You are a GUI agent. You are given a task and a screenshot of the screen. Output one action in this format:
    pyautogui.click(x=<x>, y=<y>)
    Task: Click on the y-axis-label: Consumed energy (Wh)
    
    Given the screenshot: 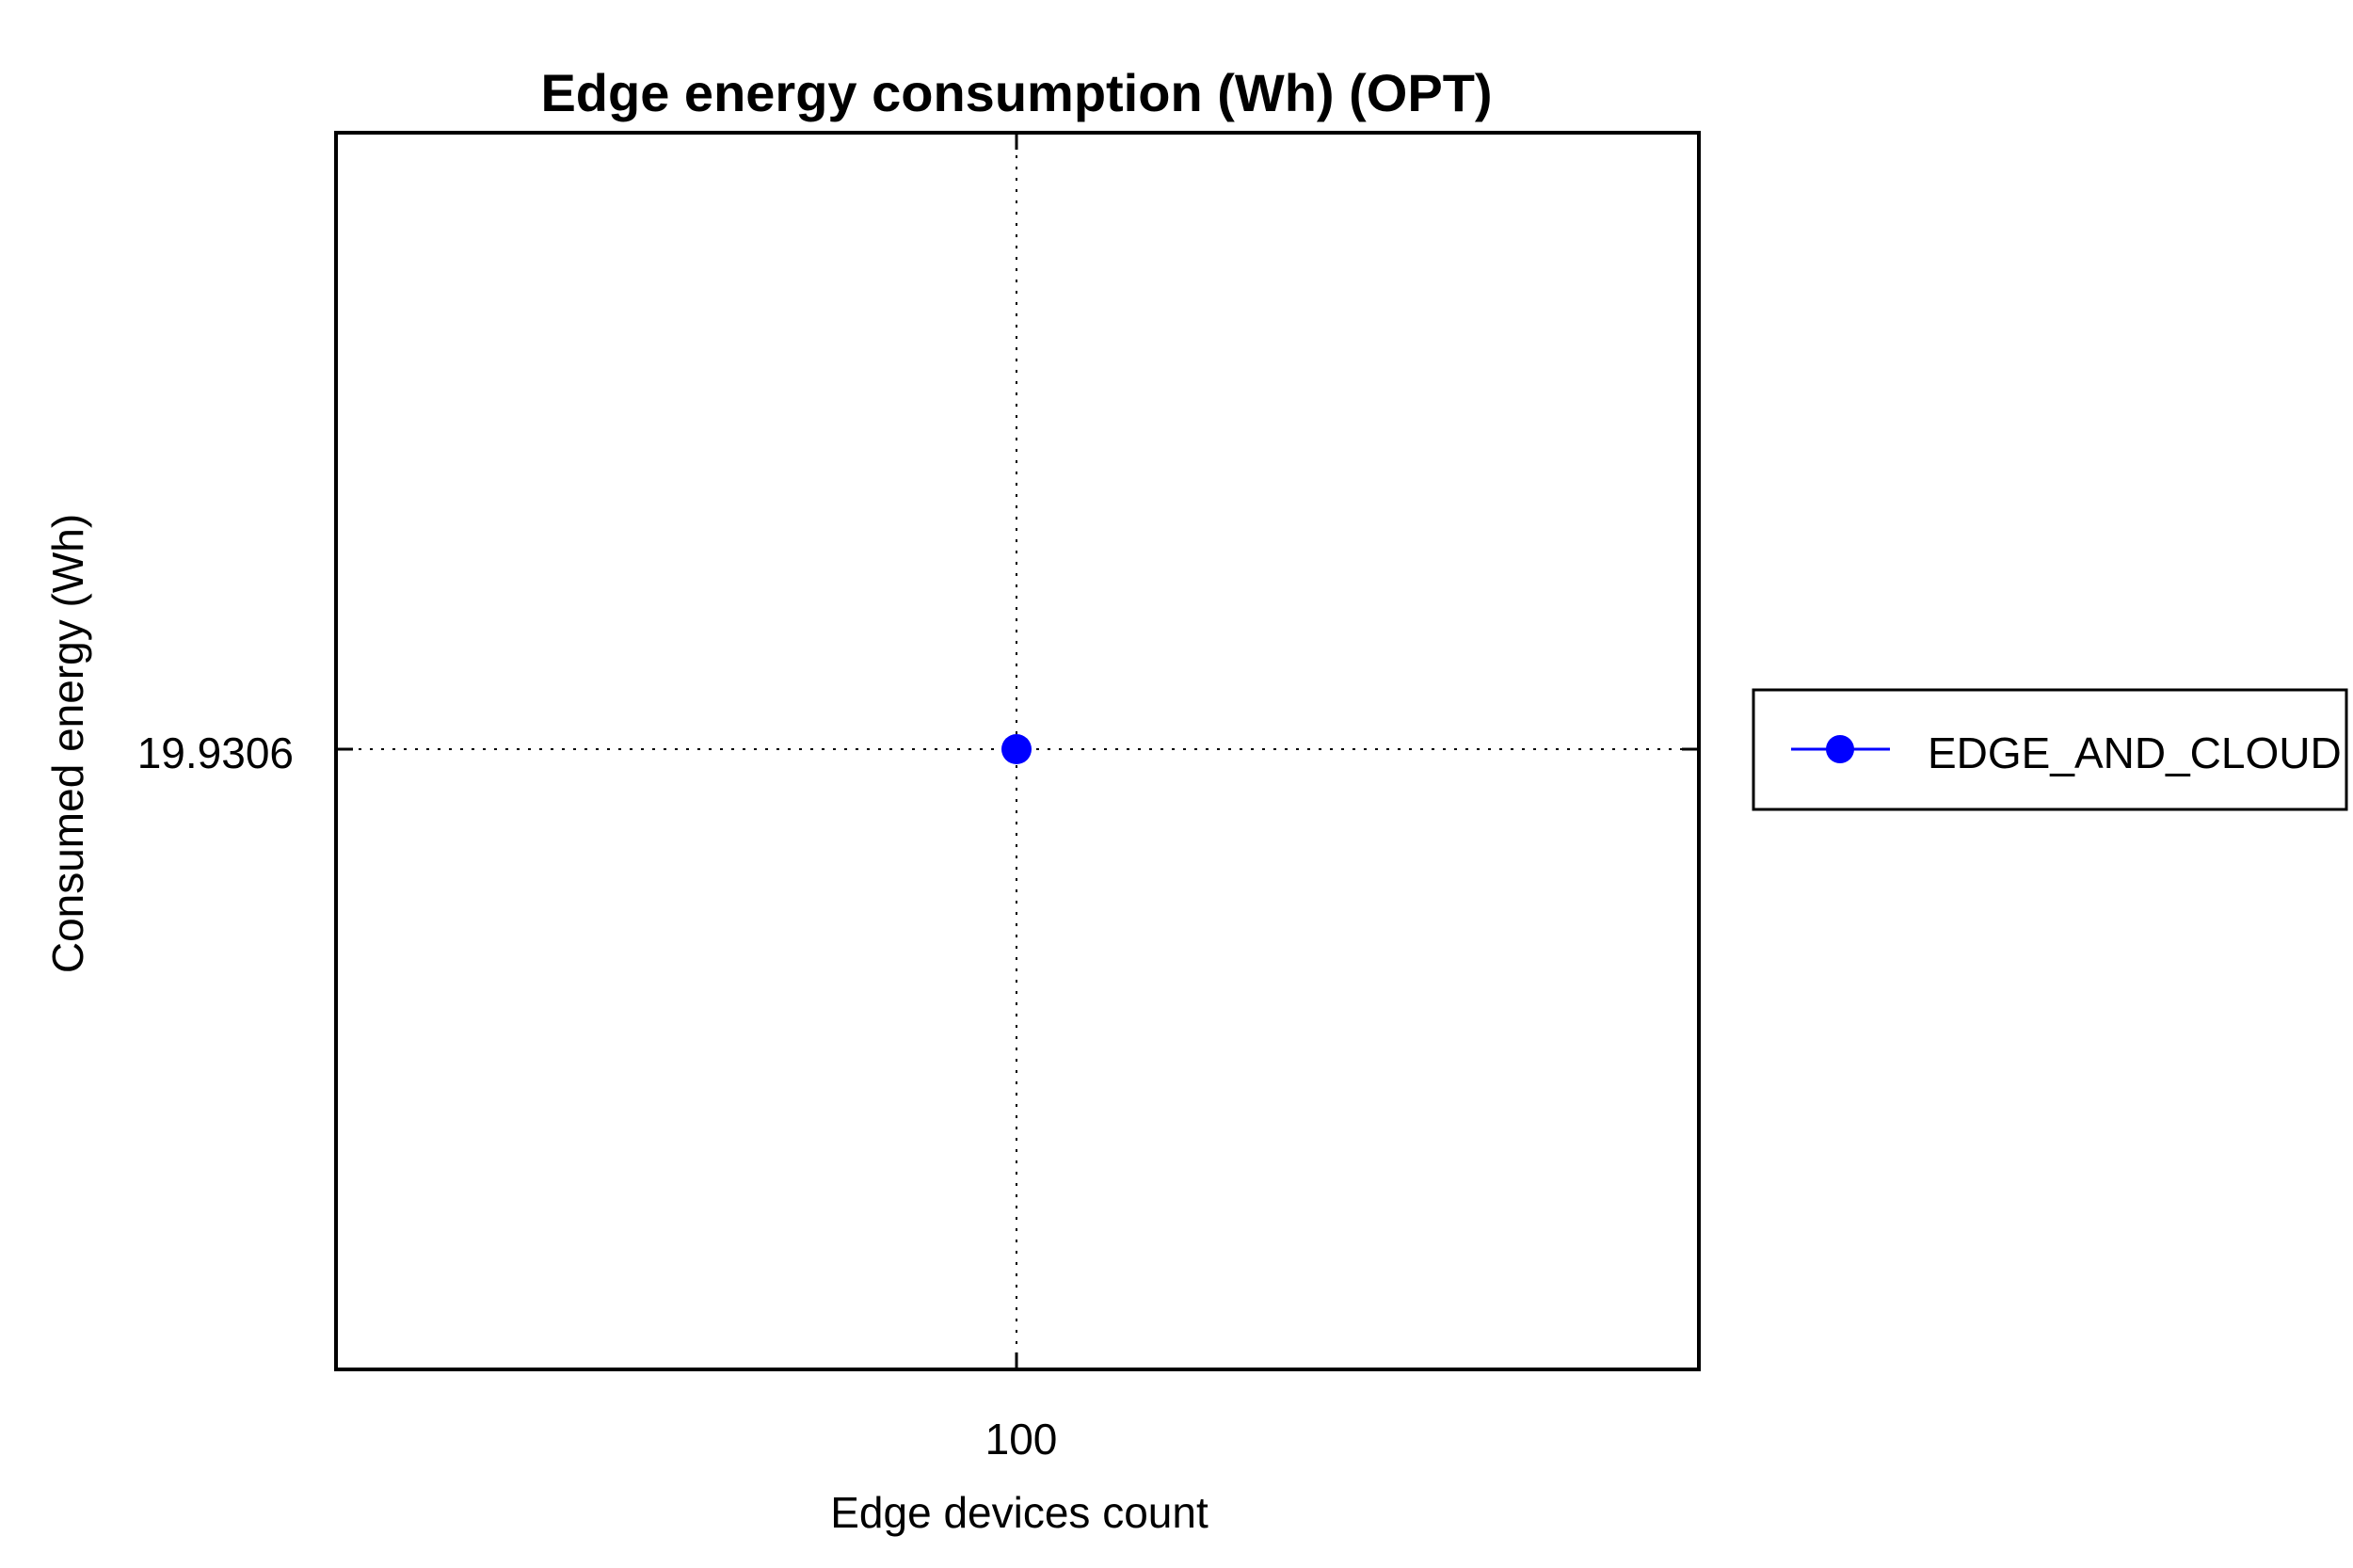 What is the action you would take?
    pyautogui.click(x=67, y=743)
    